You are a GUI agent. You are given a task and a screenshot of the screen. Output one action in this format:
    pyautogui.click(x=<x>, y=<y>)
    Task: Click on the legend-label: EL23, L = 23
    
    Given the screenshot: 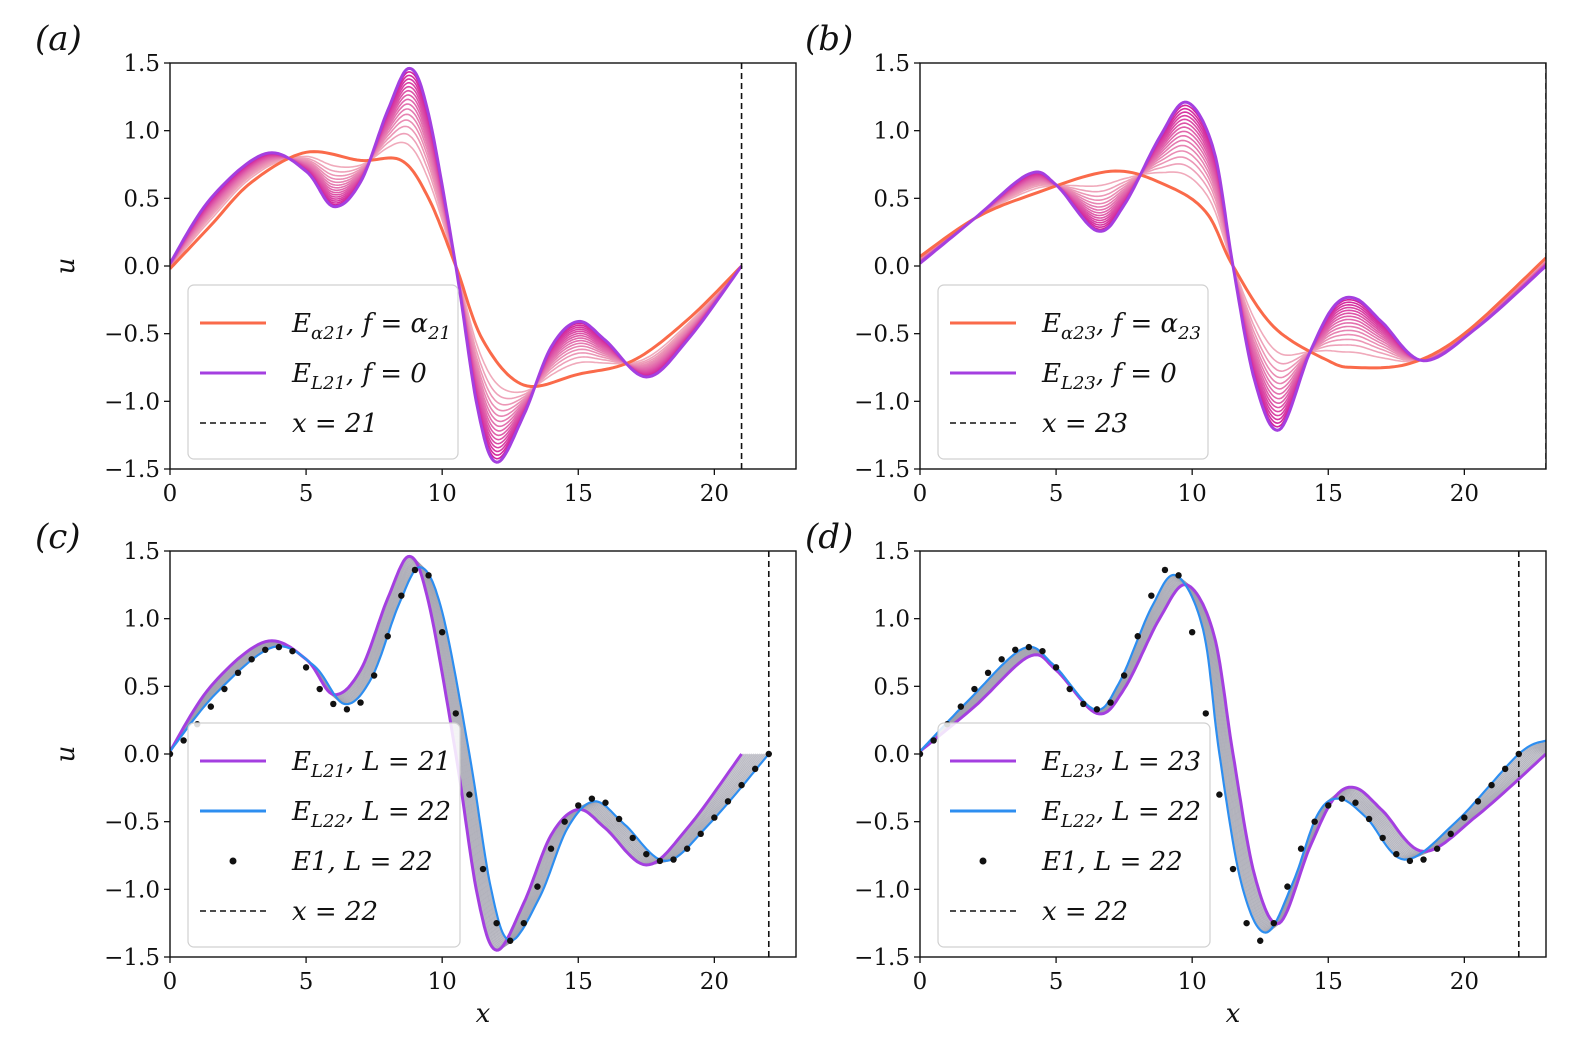 What is the action you would take?
    pyautogui.click(x=1121, y=764)
    